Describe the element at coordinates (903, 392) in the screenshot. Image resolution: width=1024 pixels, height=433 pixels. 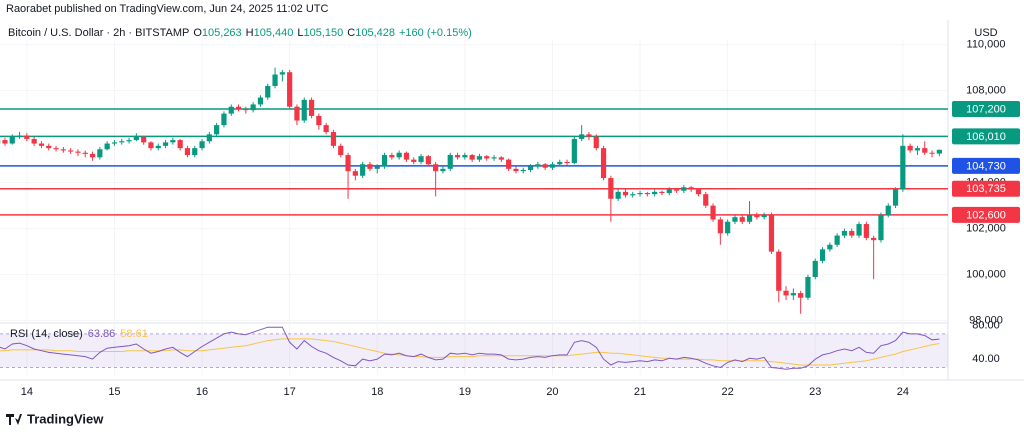
I see `x-tick-label: 24` at that location.